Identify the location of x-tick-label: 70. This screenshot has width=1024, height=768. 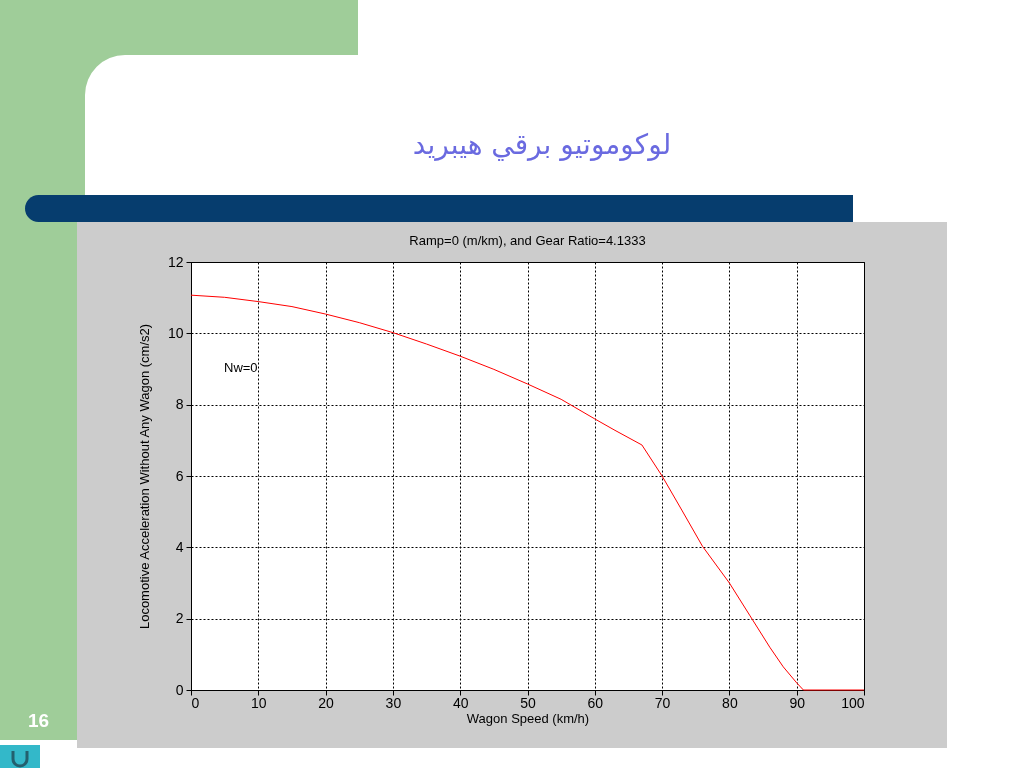
(662, 702).